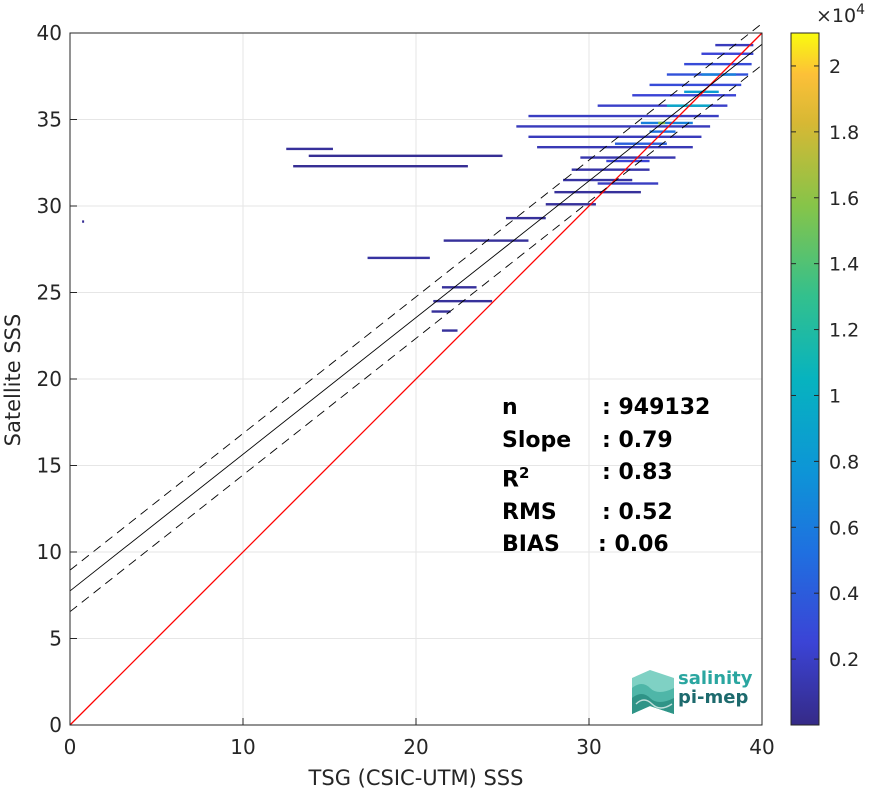 Image resolution: width=873 pixels, height=791 pixels. What do you see at coordinates (844, 462) in the screenshot?
I see `colorbar-tick-label: 0.8` at bounding box center [844, 462].